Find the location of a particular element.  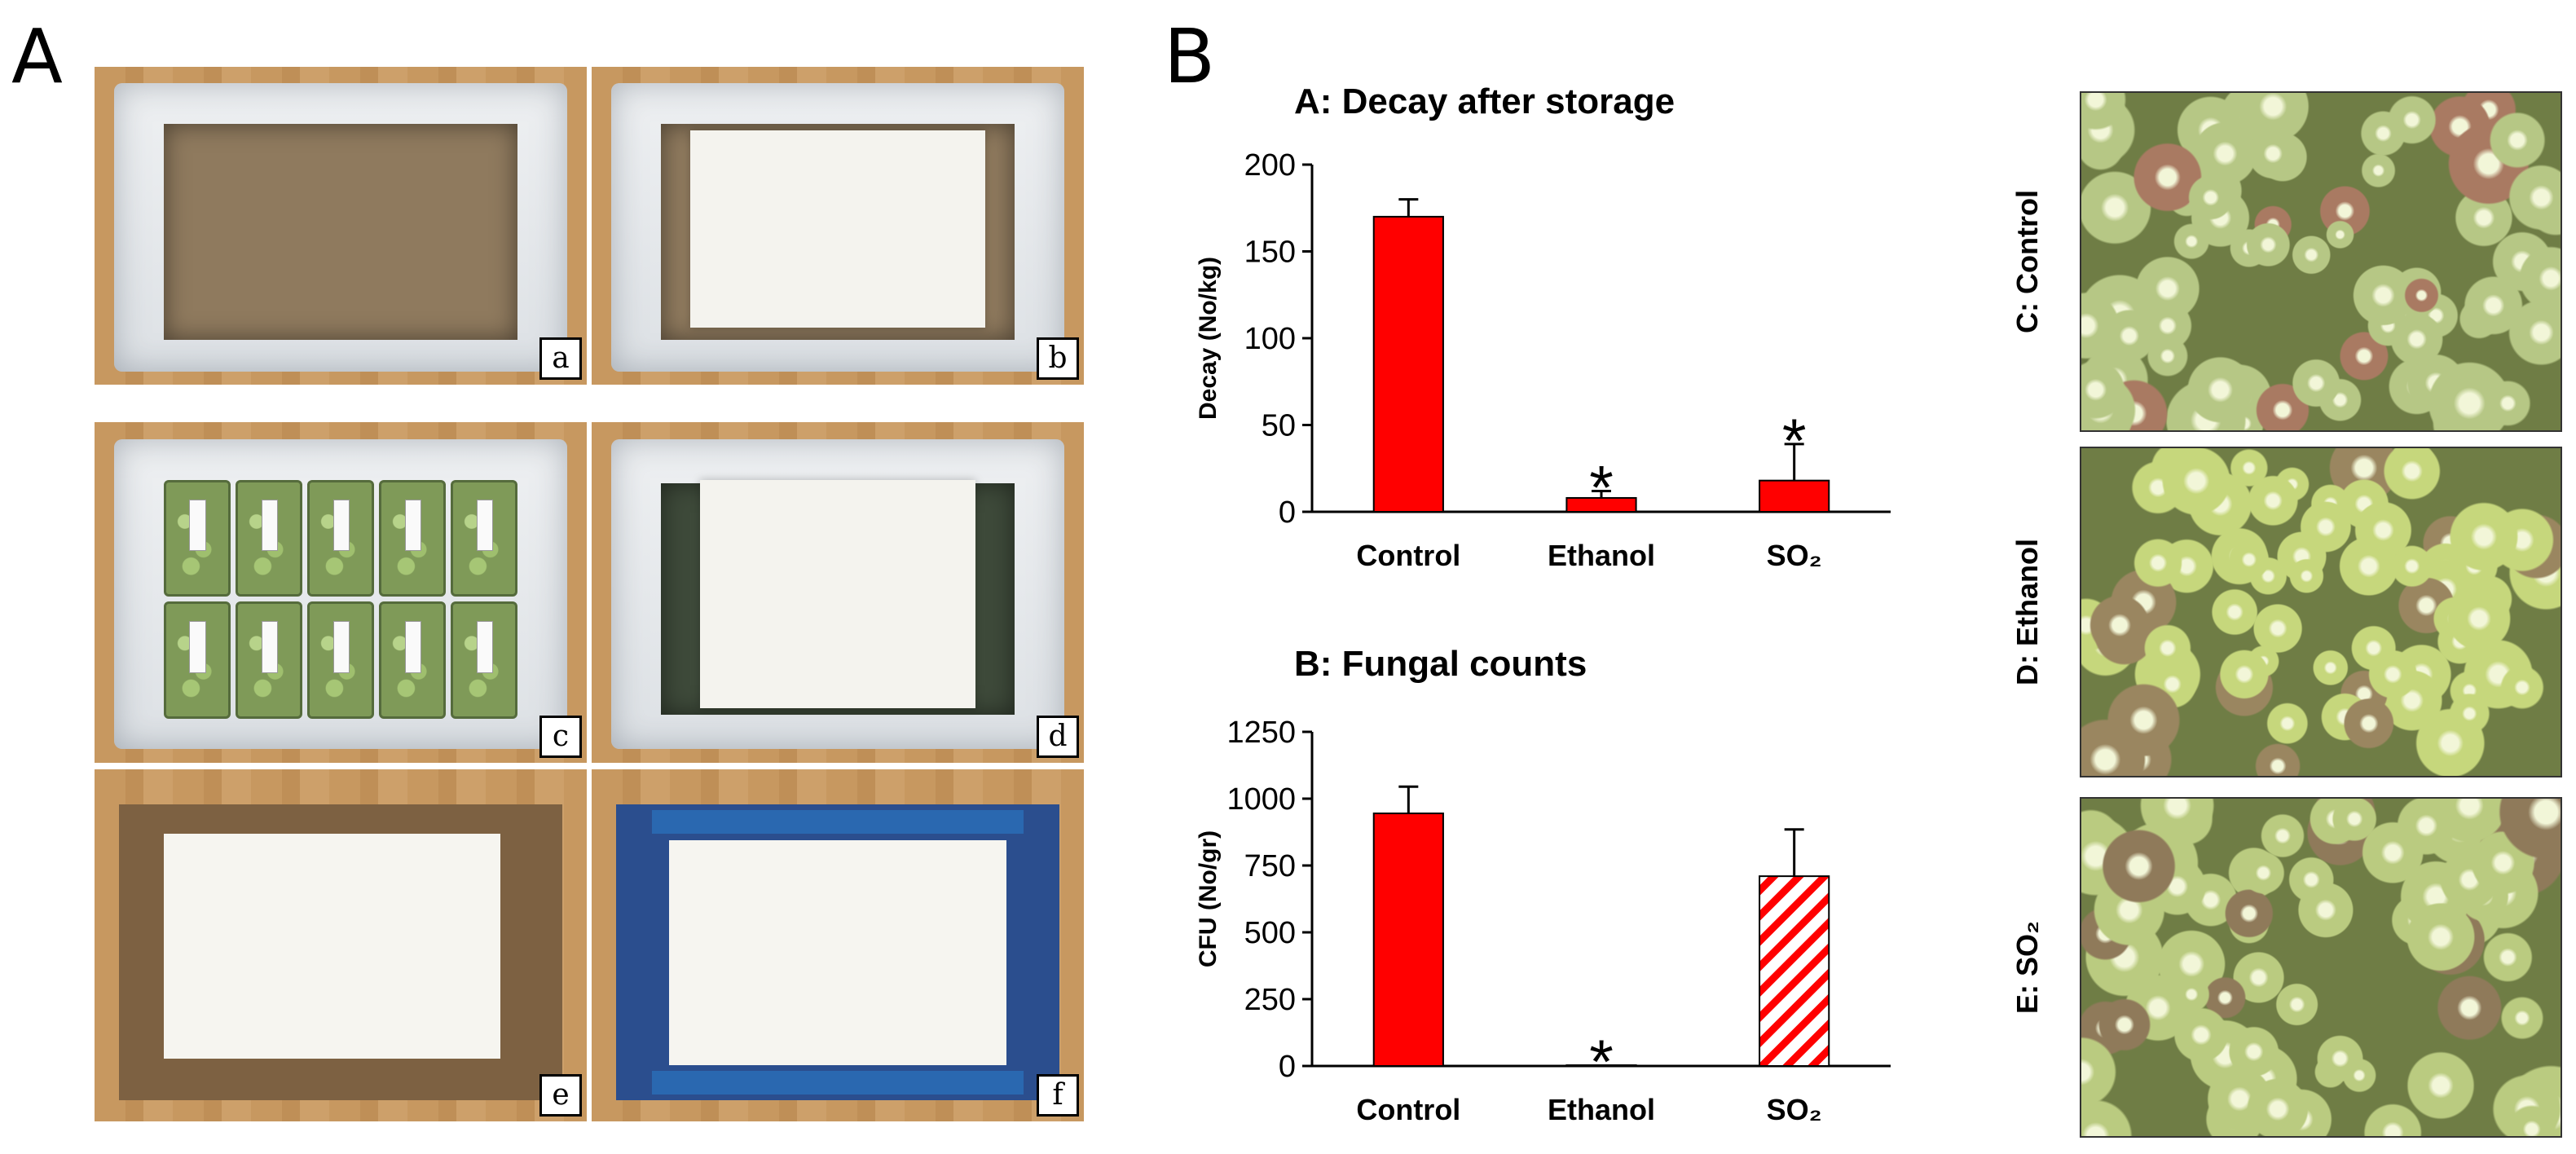

grape-label-ethanol: D: Ethanol is located at coordinates (2027, 612).